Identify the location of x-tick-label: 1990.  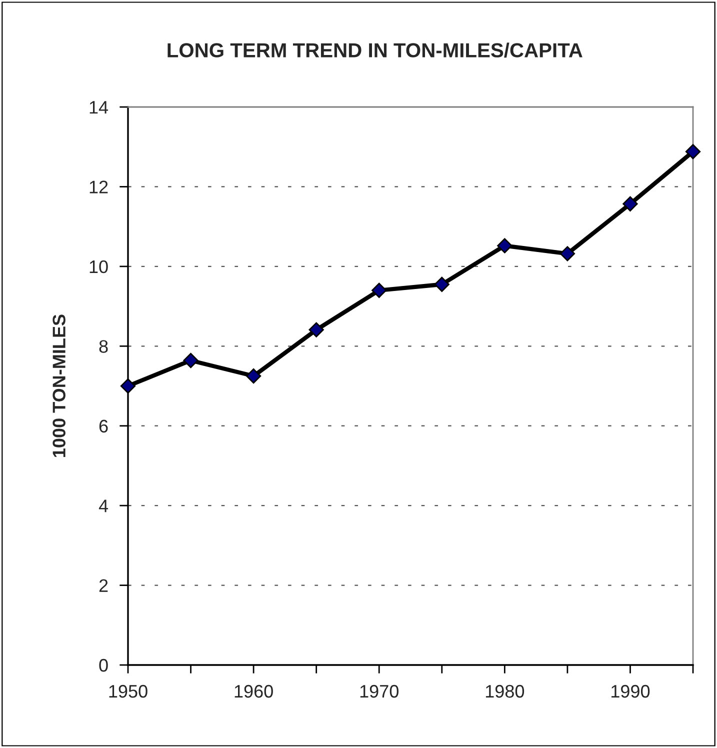
(631, 691).